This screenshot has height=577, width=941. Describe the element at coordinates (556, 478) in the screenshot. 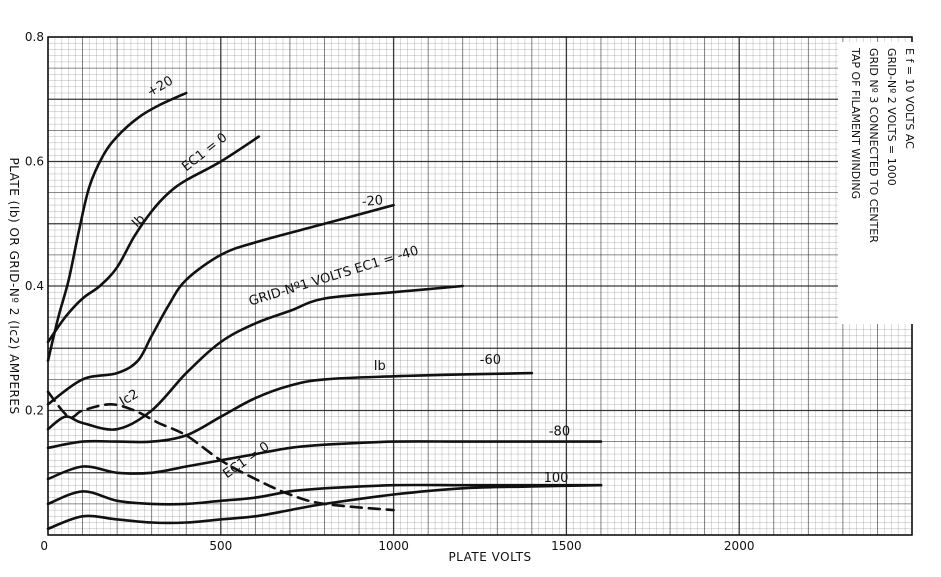

I see `curve-label: 100` at that location.